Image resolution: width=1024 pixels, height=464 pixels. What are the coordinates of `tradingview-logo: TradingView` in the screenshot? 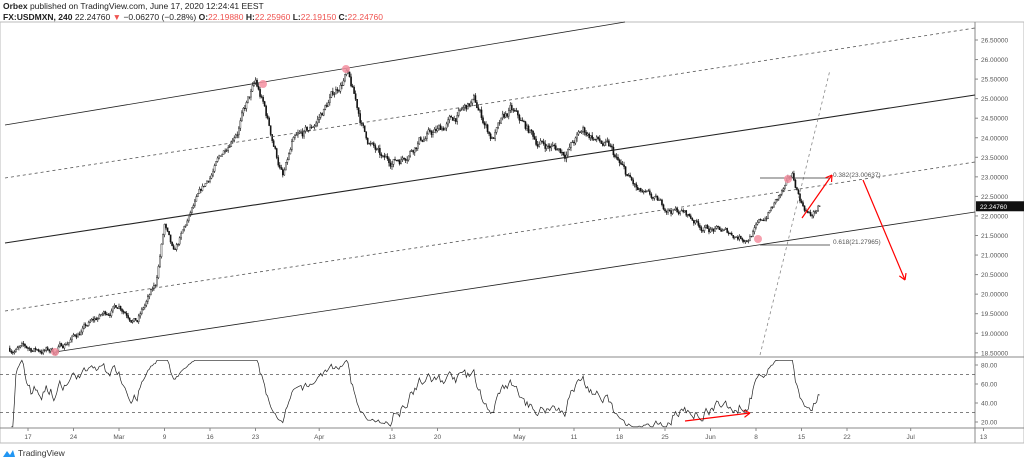 It's located at (34, 453).